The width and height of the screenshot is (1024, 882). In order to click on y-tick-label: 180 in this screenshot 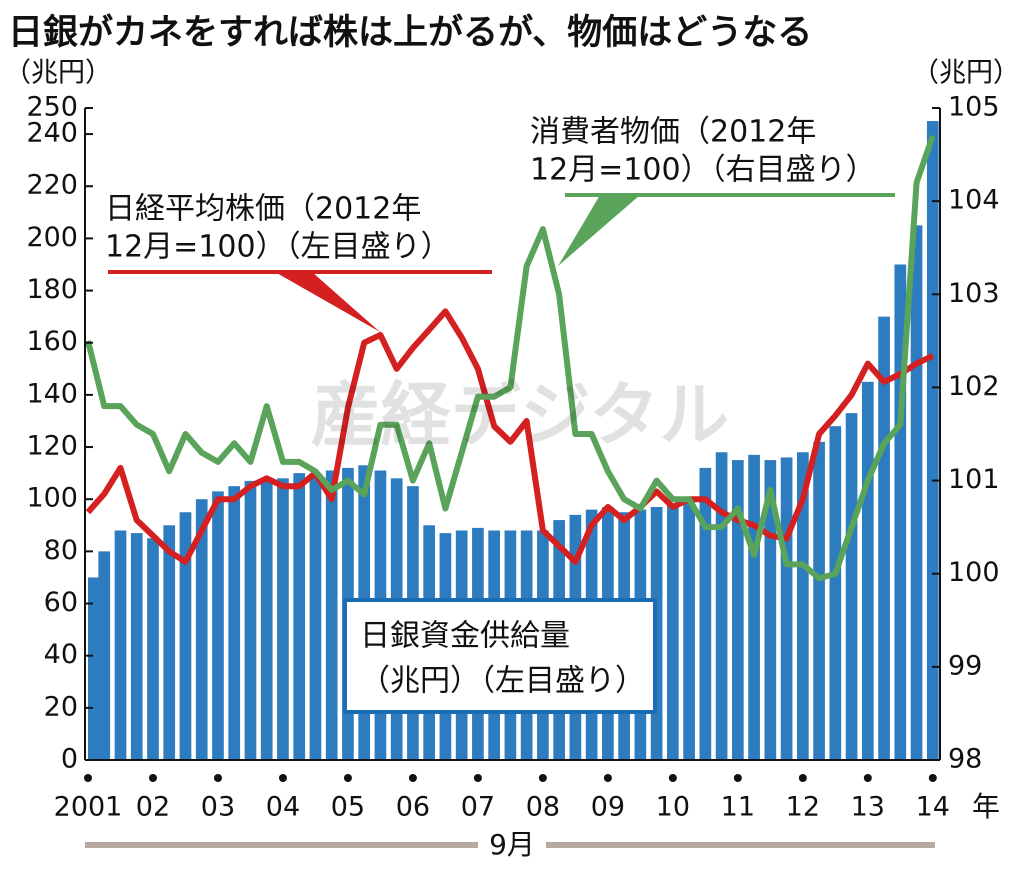, I will do `click(52, 289)`.